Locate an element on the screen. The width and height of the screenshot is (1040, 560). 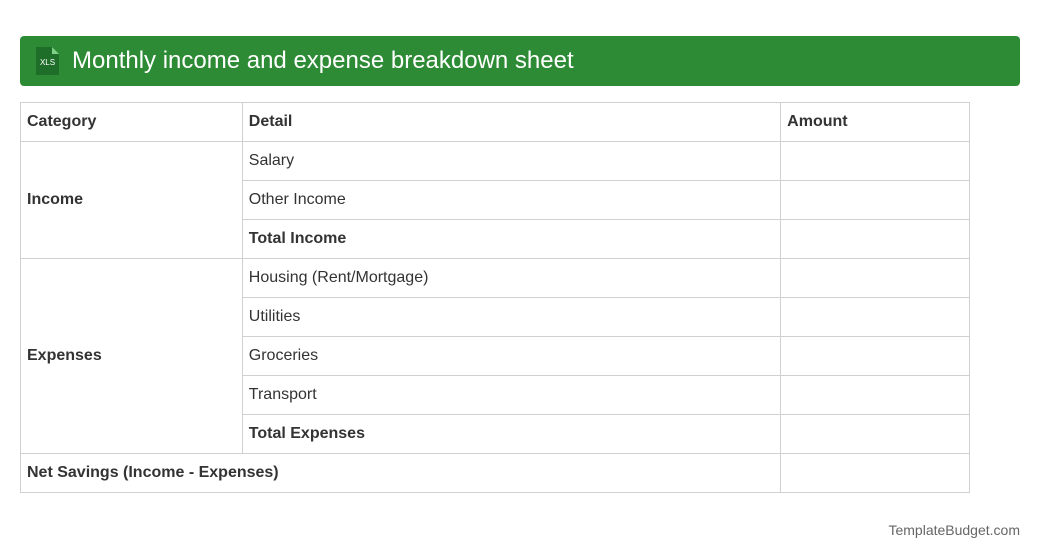
detail-cell: Salary is located at coordinates (511, 161).